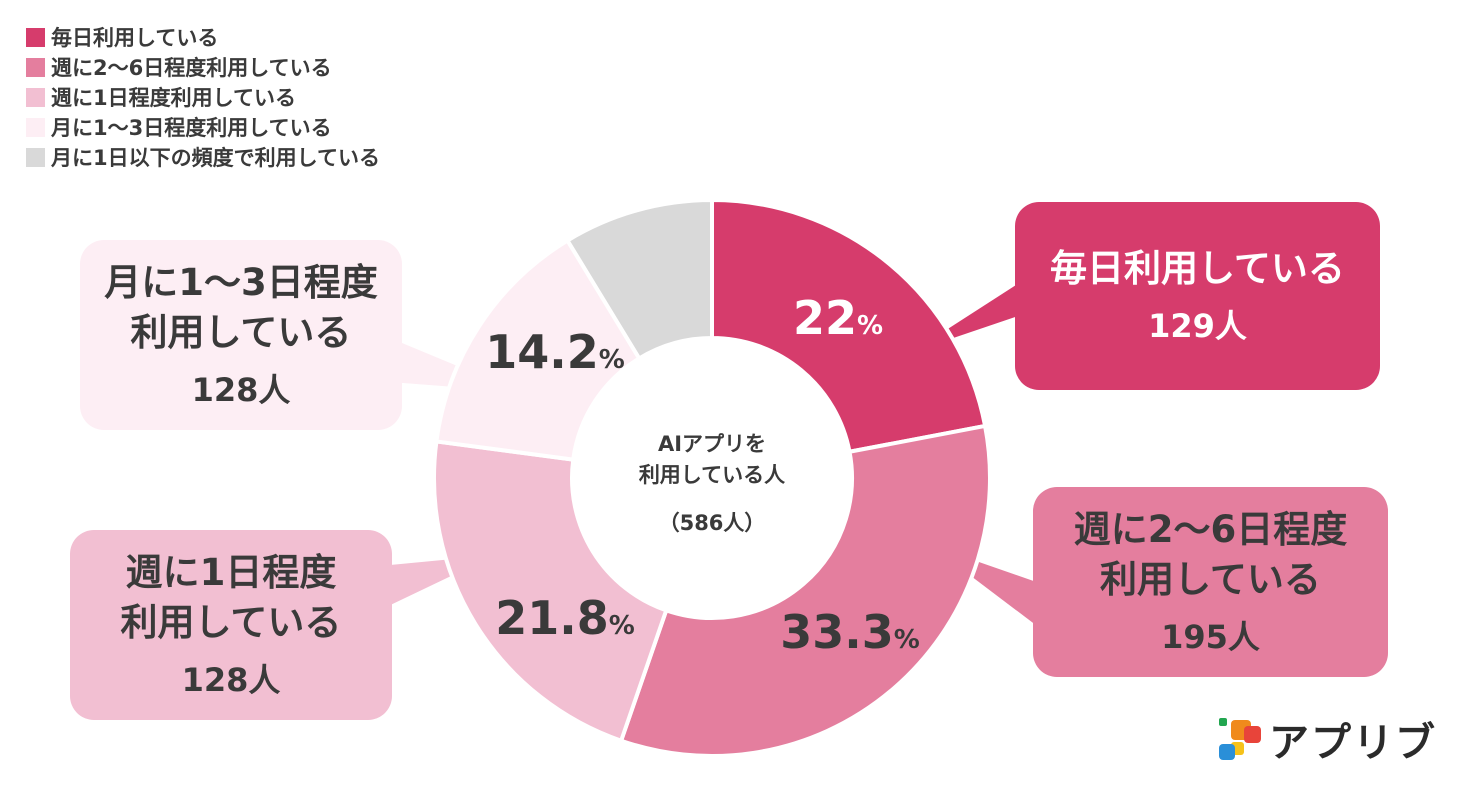 The width and height of the screenshot is (1475, 790). I want to click on callout-title-line1: 週に1日程度, so click(231, 572).